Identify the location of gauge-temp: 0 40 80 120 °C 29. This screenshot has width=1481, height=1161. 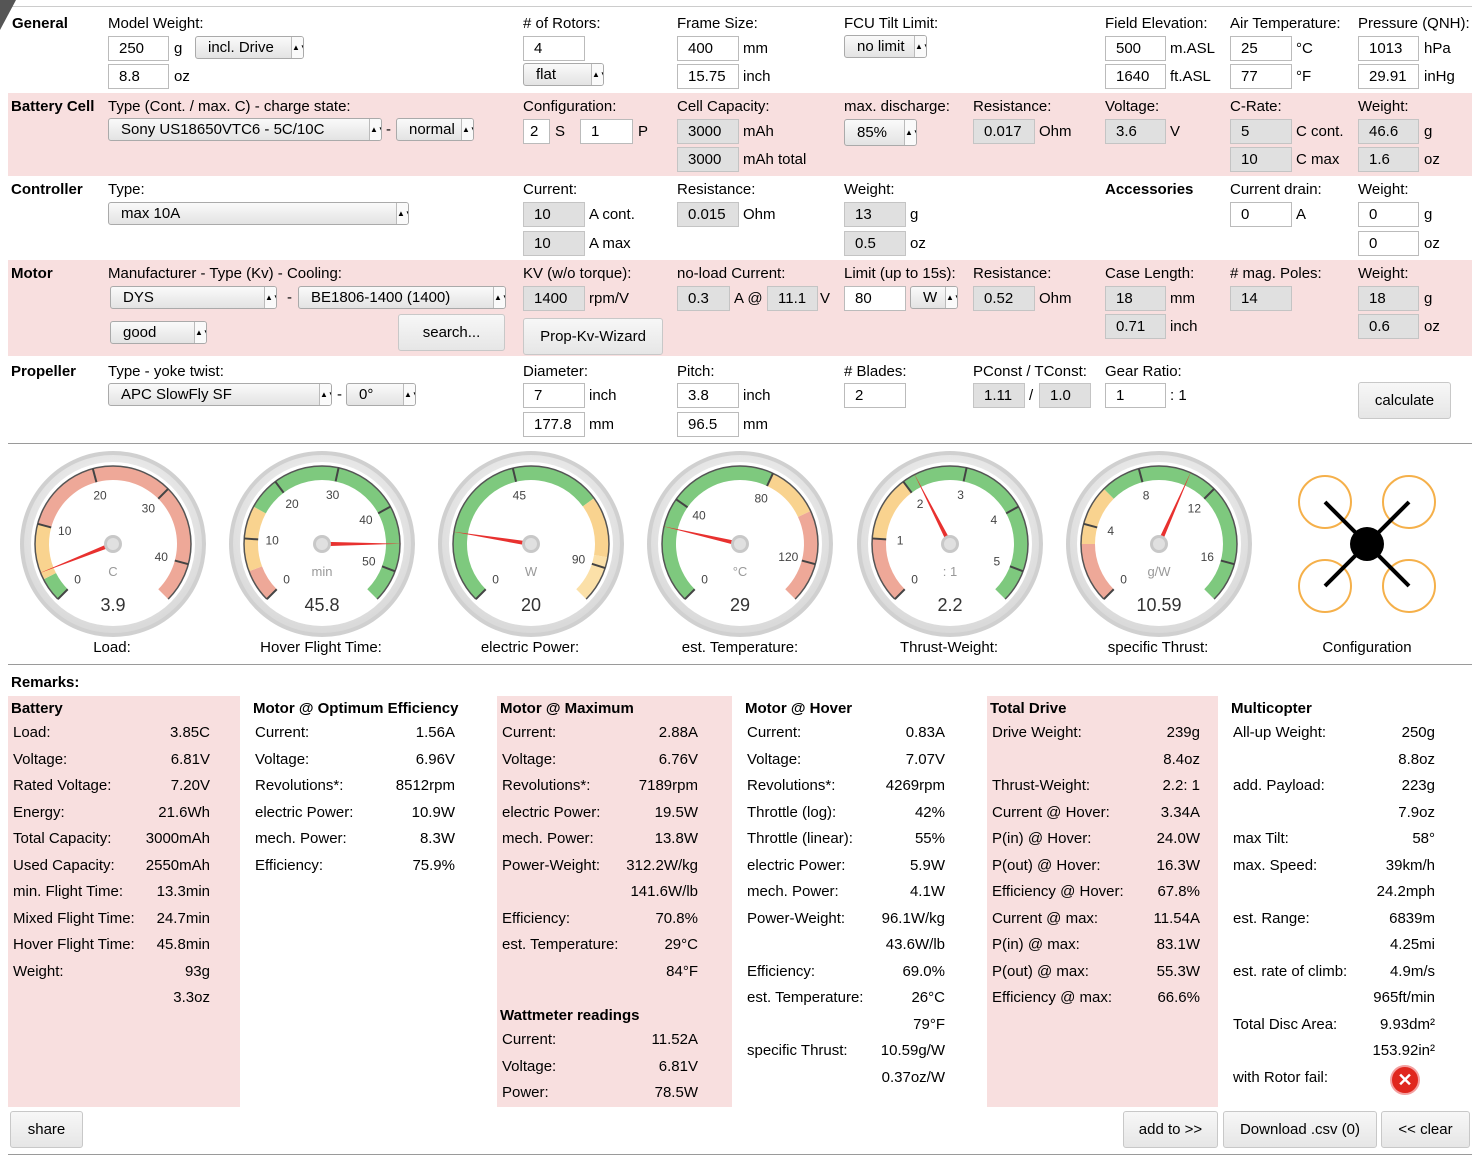
(740, 544).